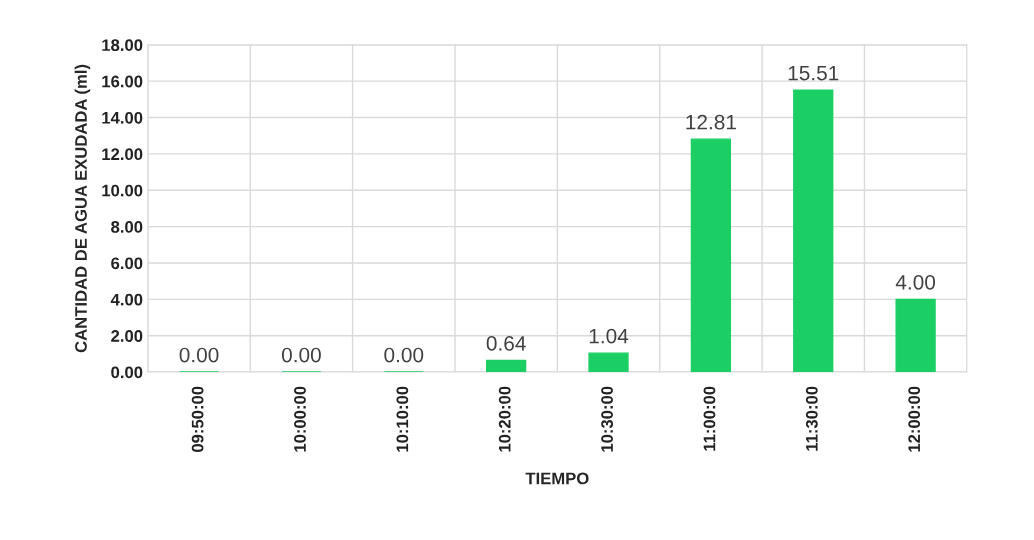 The height and width of the screenshot is (540, 1034). I want to click on y-tick-label: 18.00, so click(122, 45).